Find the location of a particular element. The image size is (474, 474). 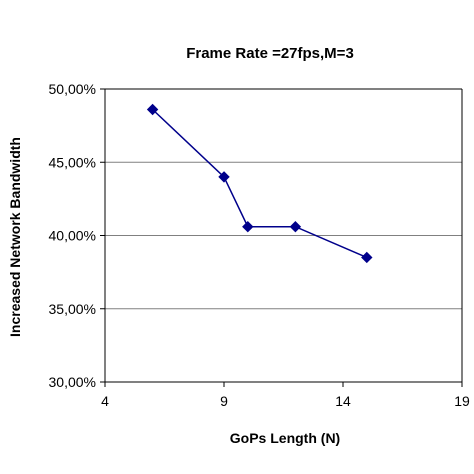

y-tick-labels: 30,00% 35,00% 40,00% 45,00% 50,00% is located at coordinates (77, 235).